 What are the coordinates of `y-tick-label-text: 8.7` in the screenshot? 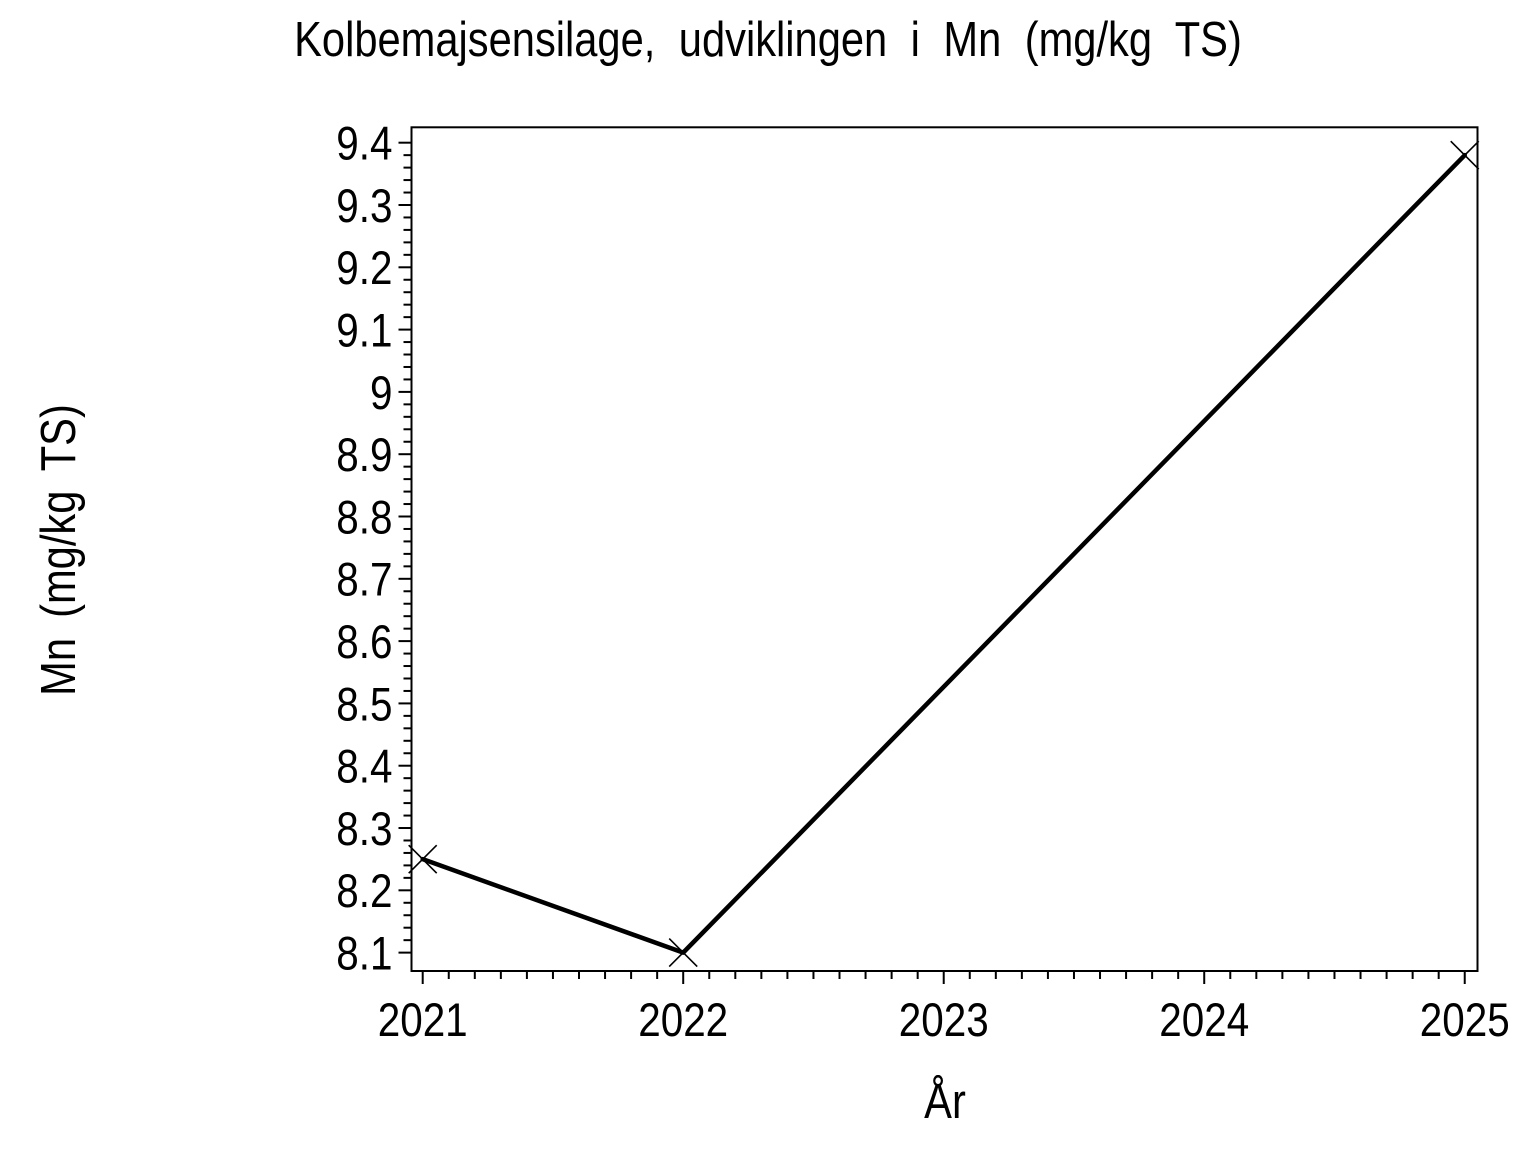 It's located at (364, 580).